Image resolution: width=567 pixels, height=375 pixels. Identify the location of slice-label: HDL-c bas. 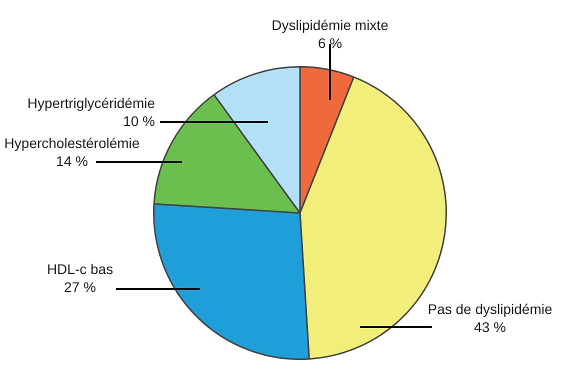
(80, 268).